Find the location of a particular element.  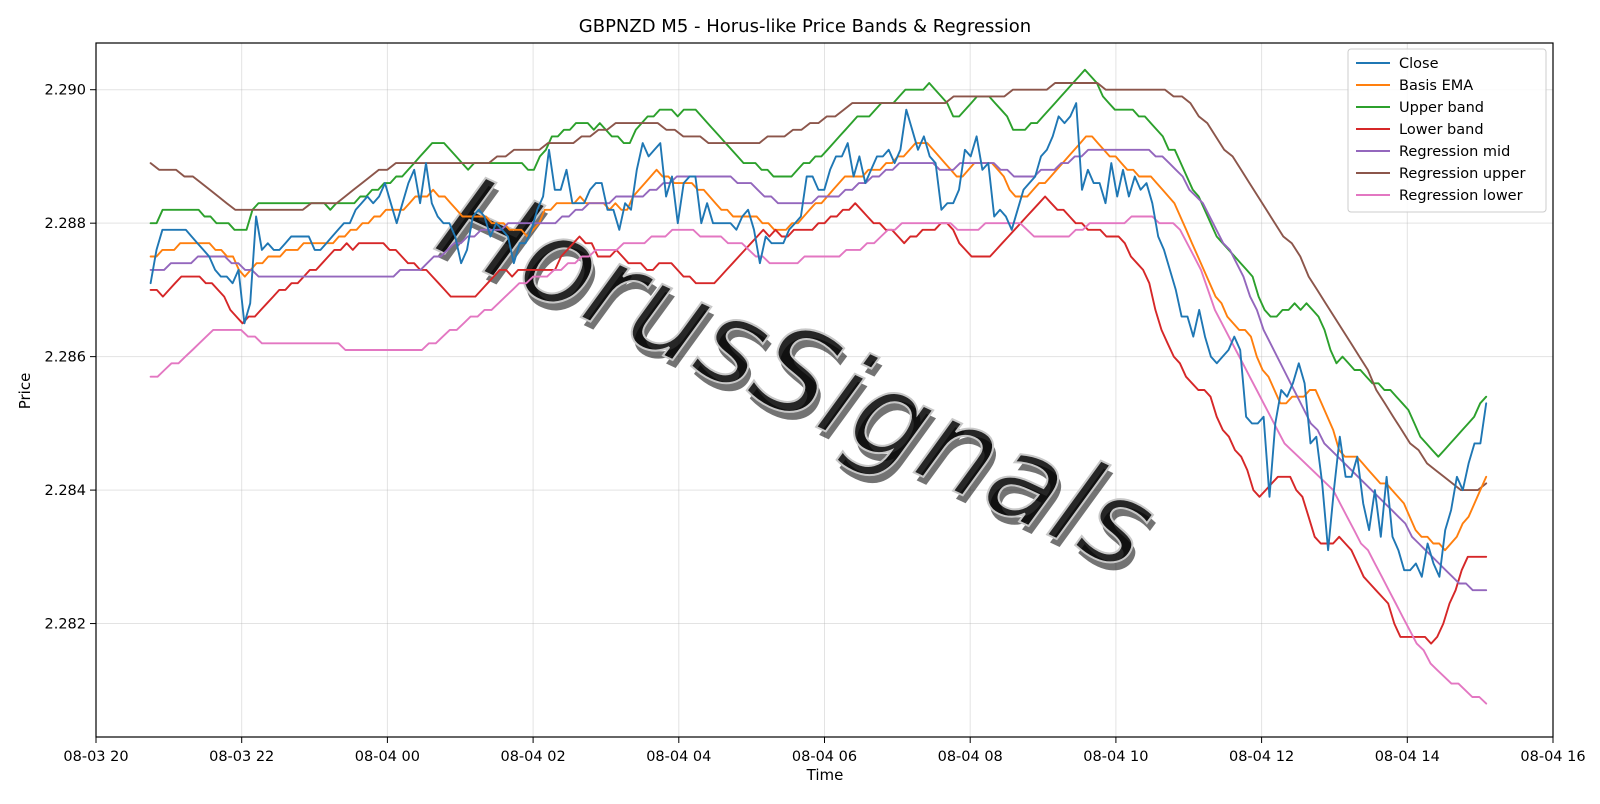

x-tick-label: 08-04 06 is located at coordinates (824, 757).